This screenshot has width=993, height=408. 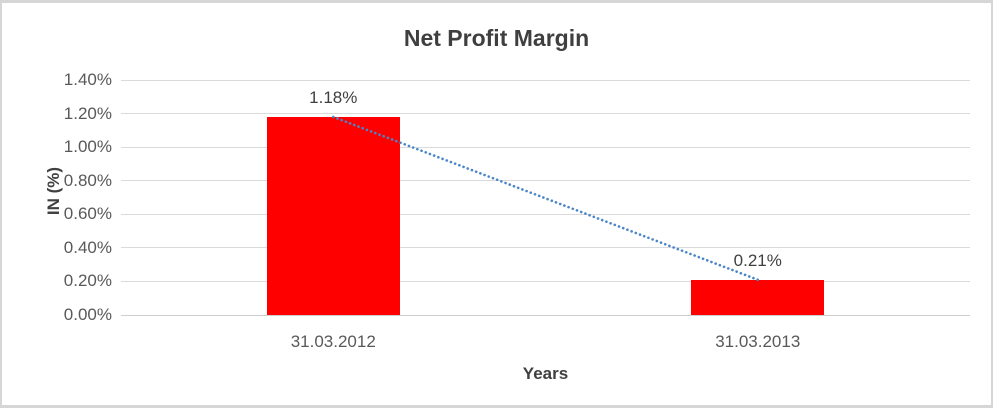 I want to click on y-tick-label: 0.80%, so click(x=87, y=180).